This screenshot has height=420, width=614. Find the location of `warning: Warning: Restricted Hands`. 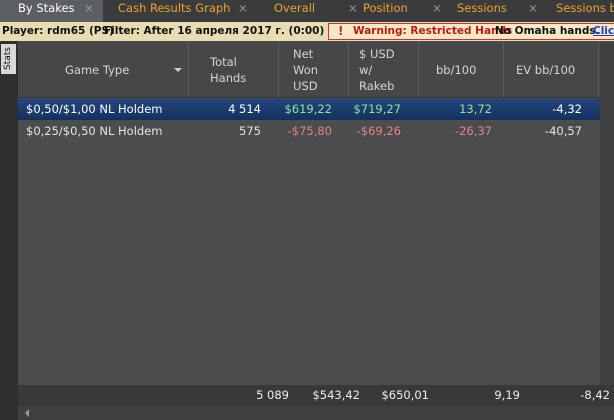

warning: Warning: Restricted Hands is located at coordinates (433, 31).